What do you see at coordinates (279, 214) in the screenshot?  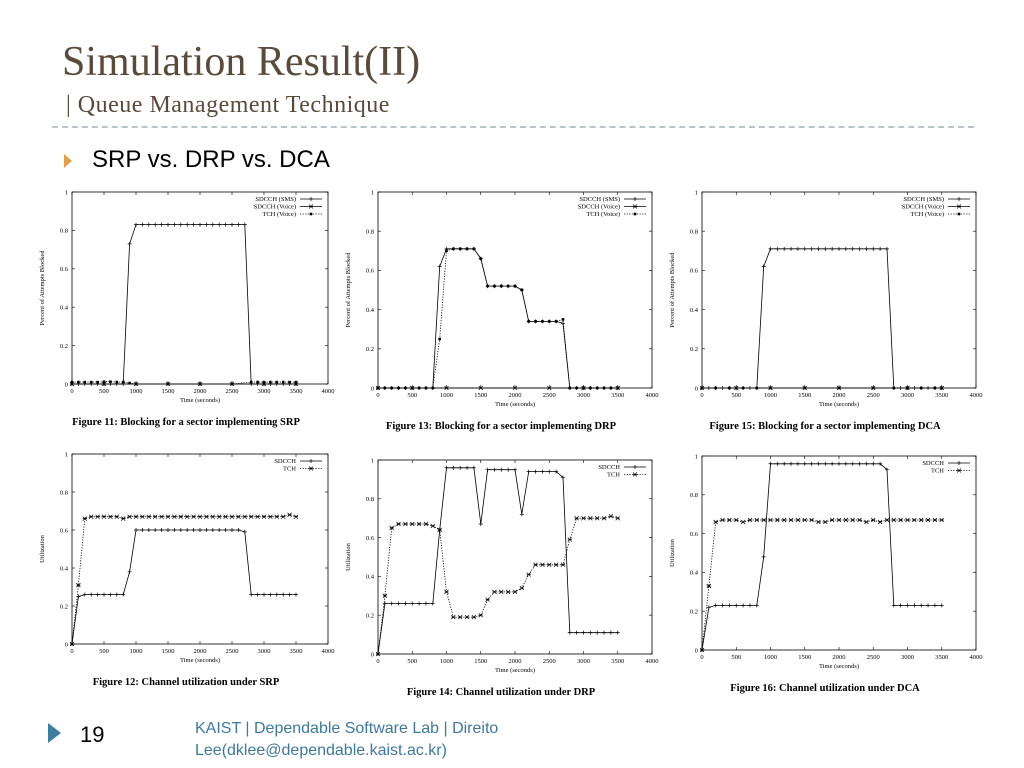 I see `legend-label: TCH (Voice)` at bounding box center [279, 214].